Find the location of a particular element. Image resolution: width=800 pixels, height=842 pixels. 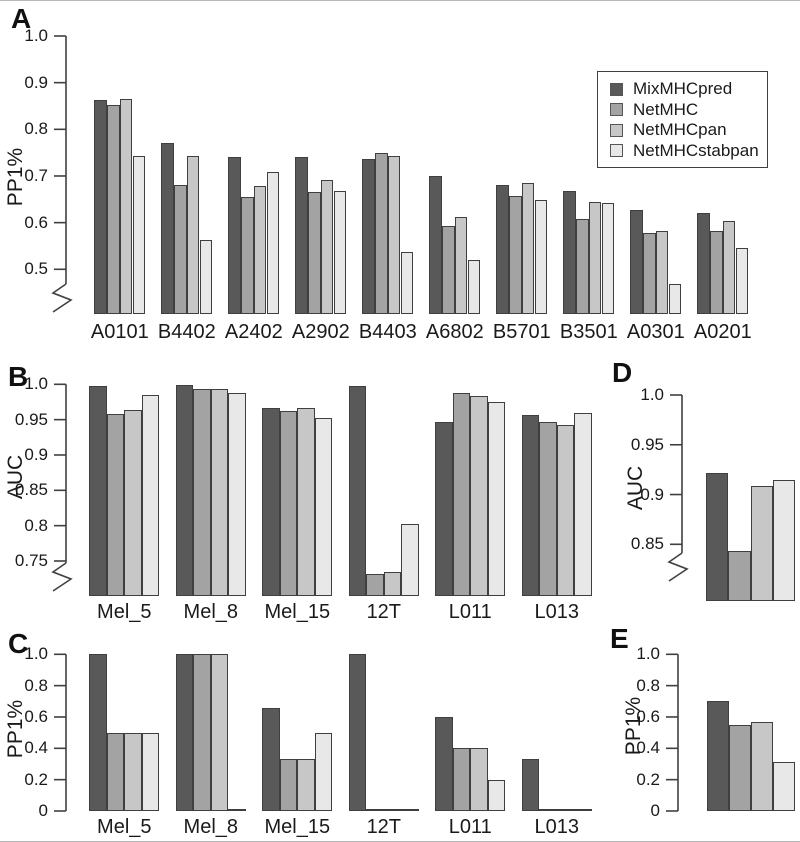

legend-label: MixMHCpred is located at coordinates (683, 88).